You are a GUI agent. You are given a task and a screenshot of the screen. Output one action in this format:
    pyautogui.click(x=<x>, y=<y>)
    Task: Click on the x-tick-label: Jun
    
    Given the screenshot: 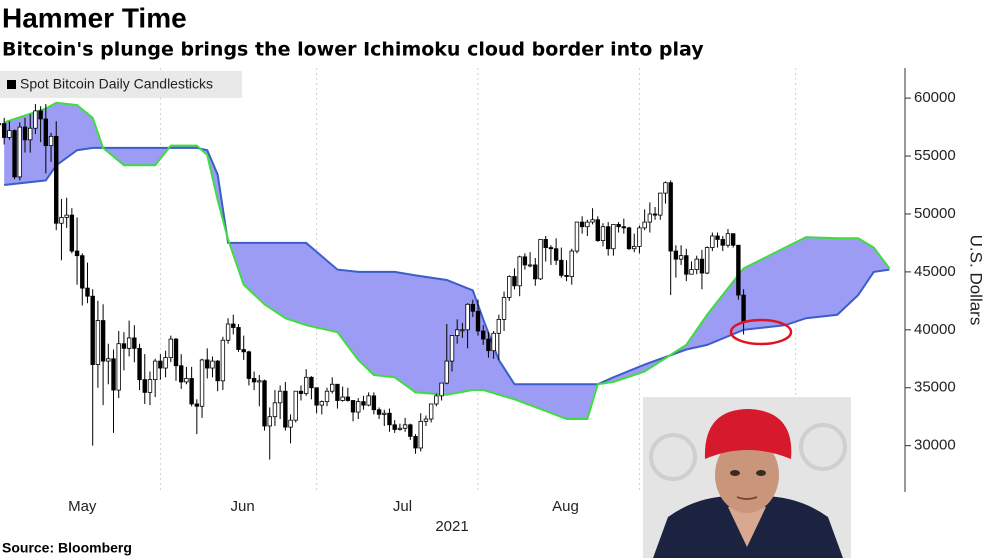 What is the action you would take?
    pyautogui.click(x=243, y=506)
    